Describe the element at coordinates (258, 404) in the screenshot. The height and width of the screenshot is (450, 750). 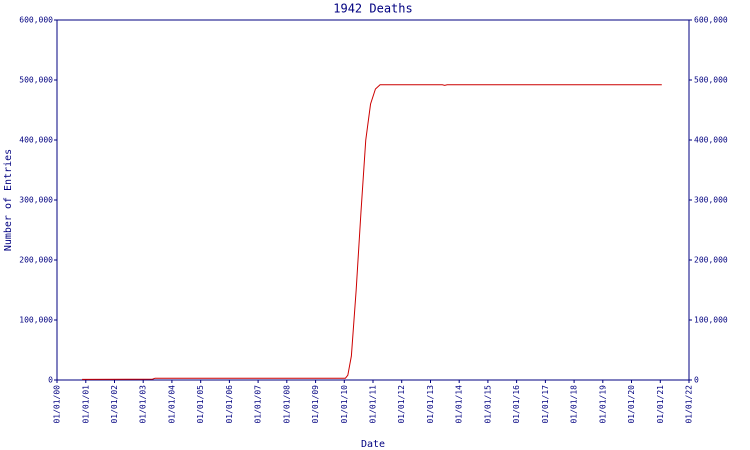
I see `x-tick-label: 01/01/07` at that location.